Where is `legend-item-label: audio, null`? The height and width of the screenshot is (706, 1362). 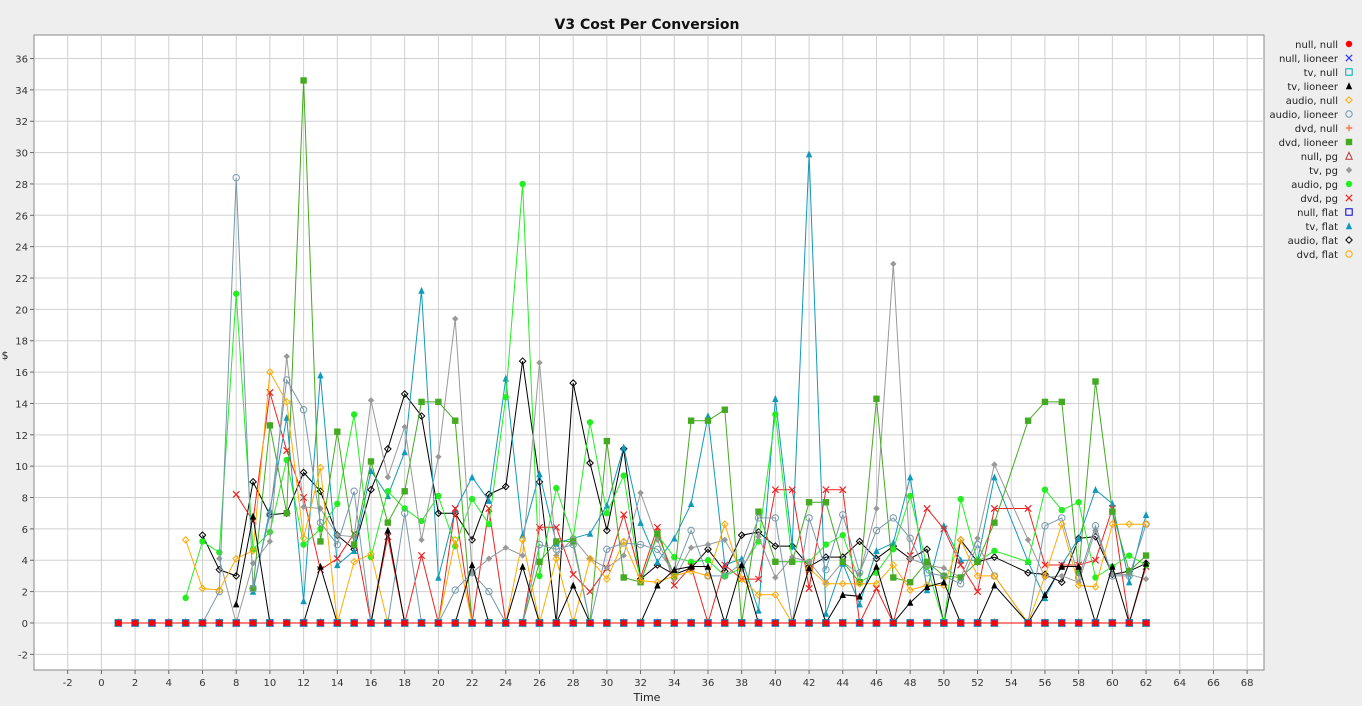 legend-item-label: audio, null is located at coordinates (1312, 101).